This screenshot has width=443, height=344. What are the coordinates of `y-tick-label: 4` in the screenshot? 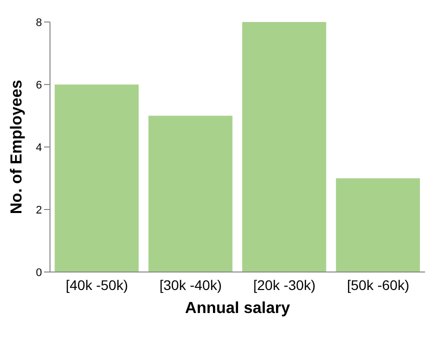 It's located at (39, 148).